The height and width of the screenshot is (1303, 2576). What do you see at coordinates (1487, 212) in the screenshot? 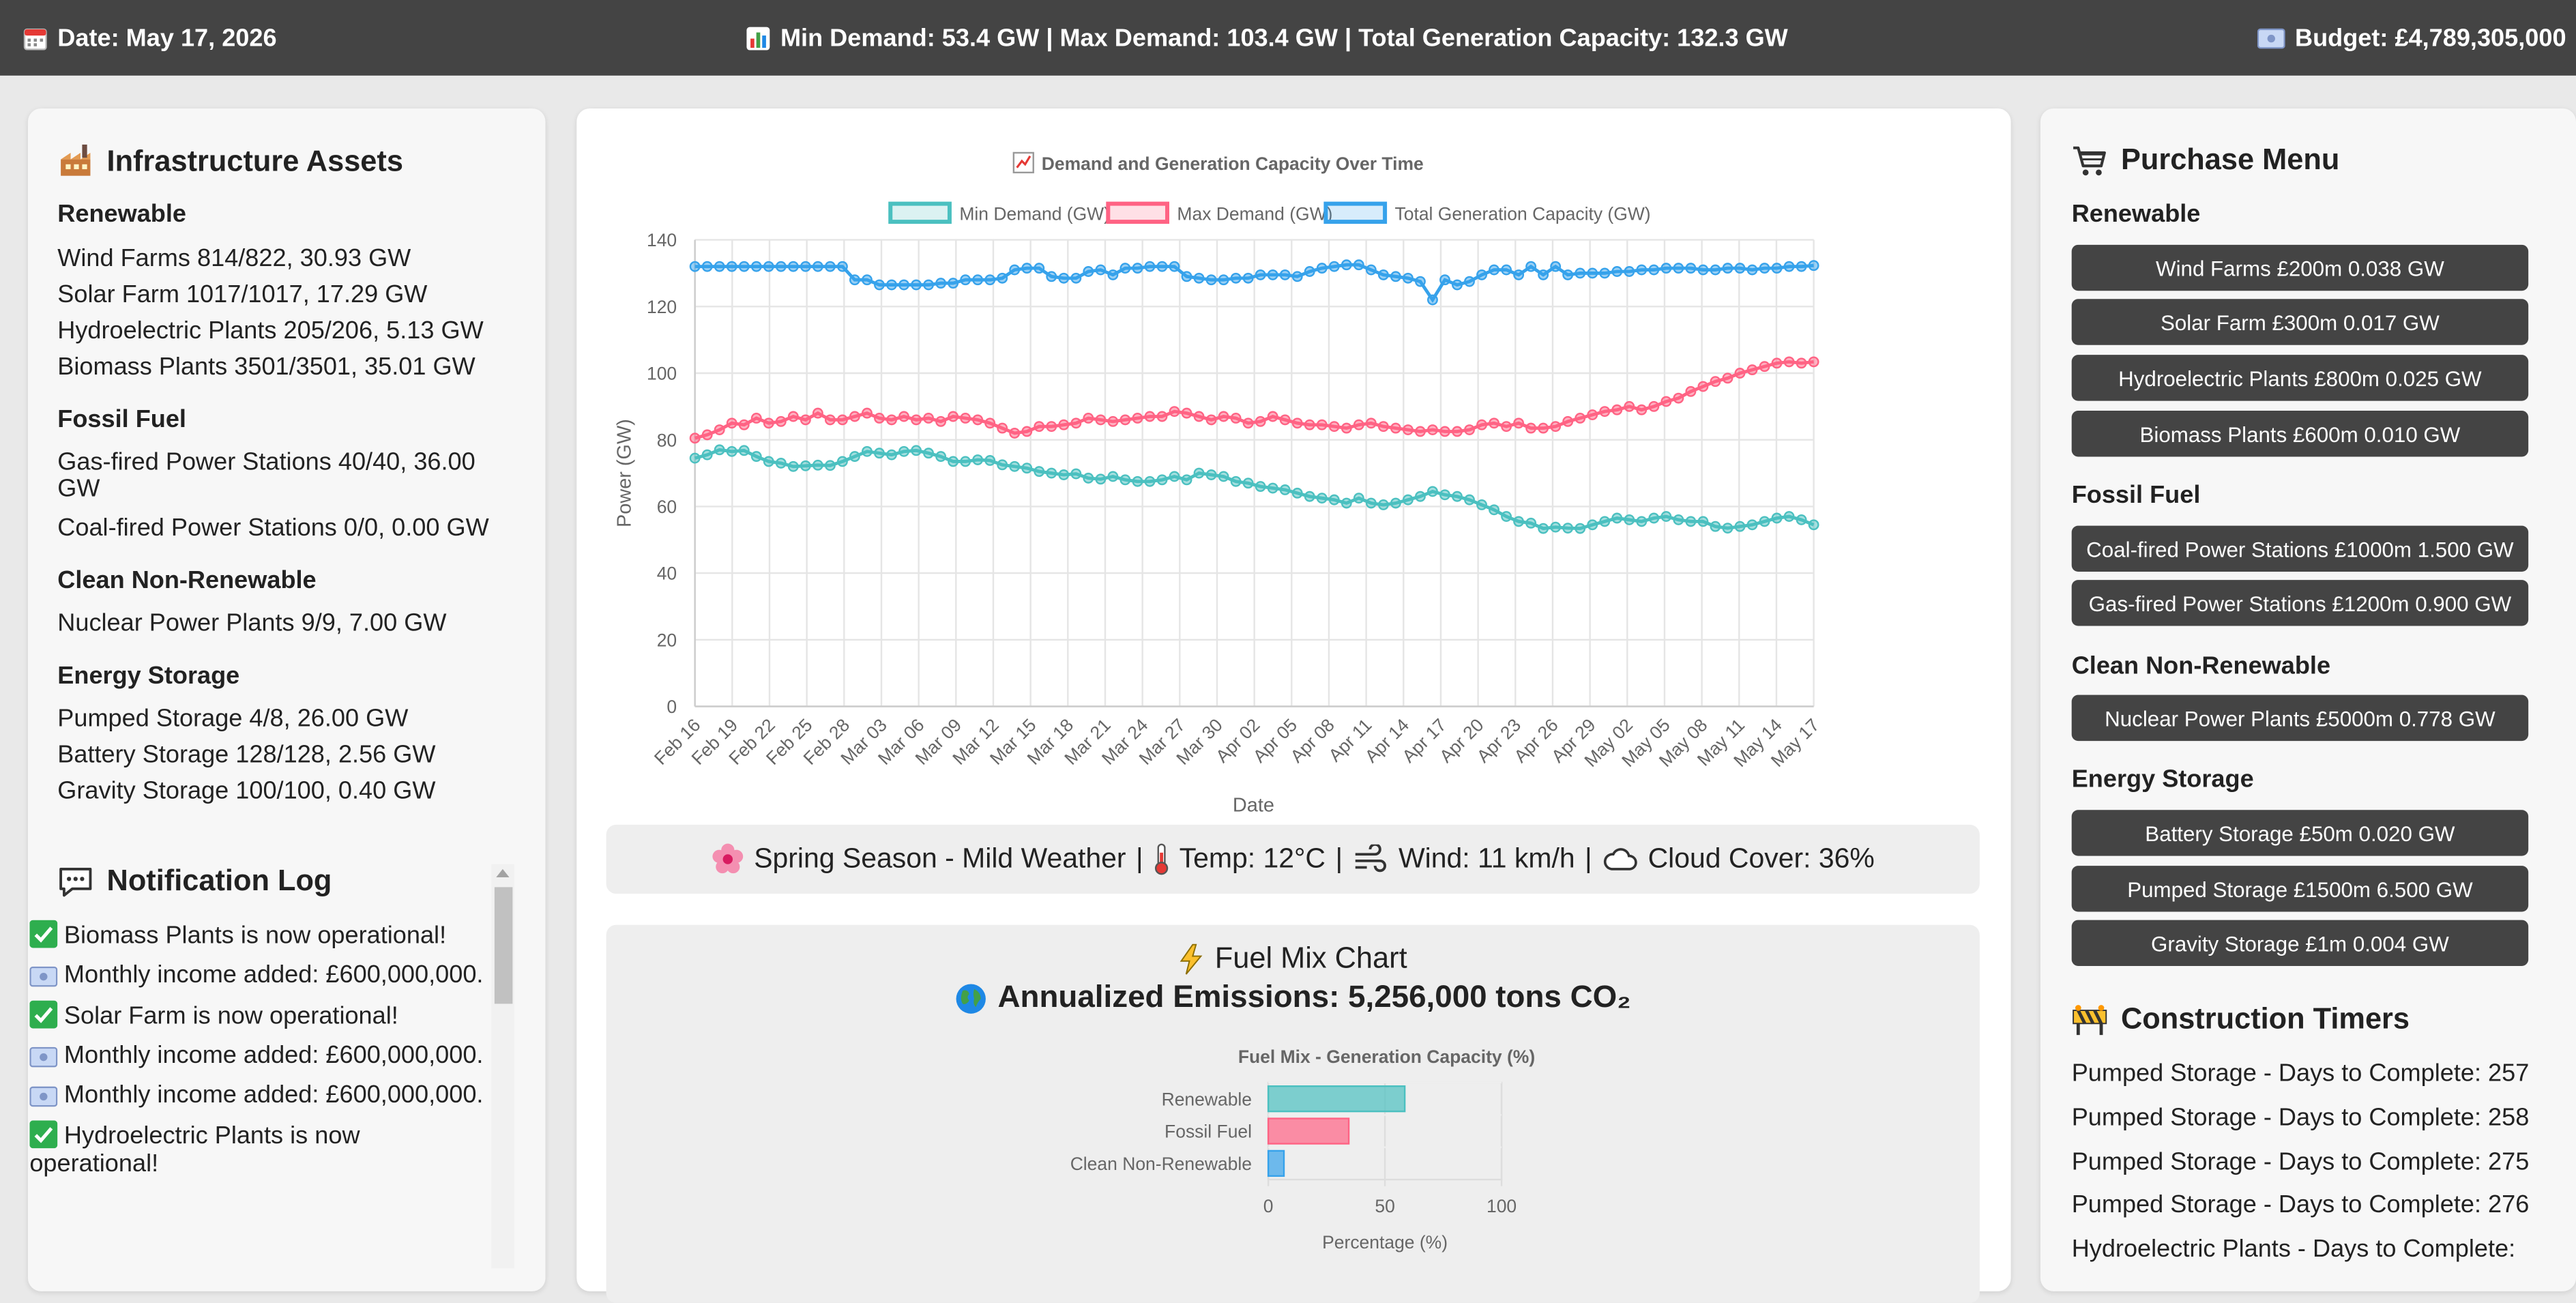
I see `legend-item: Total Generation Capacity (GW)` at bounding box center [1487, 212].